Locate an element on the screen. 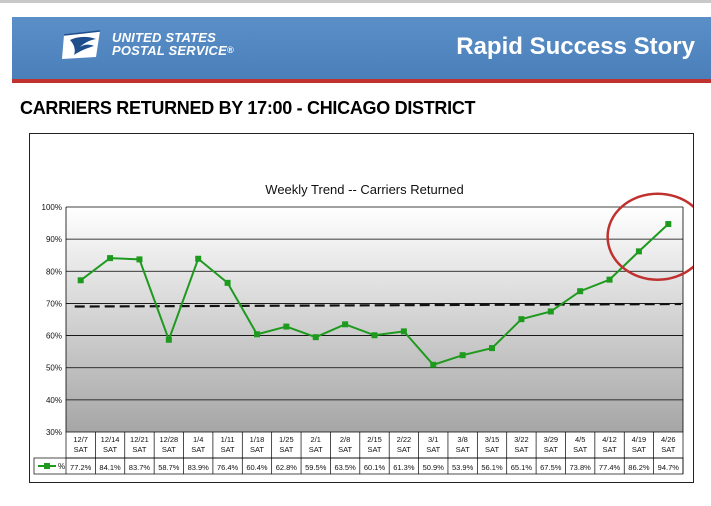  x-tick-date: 12/14 is located at coordinates (110, 439).